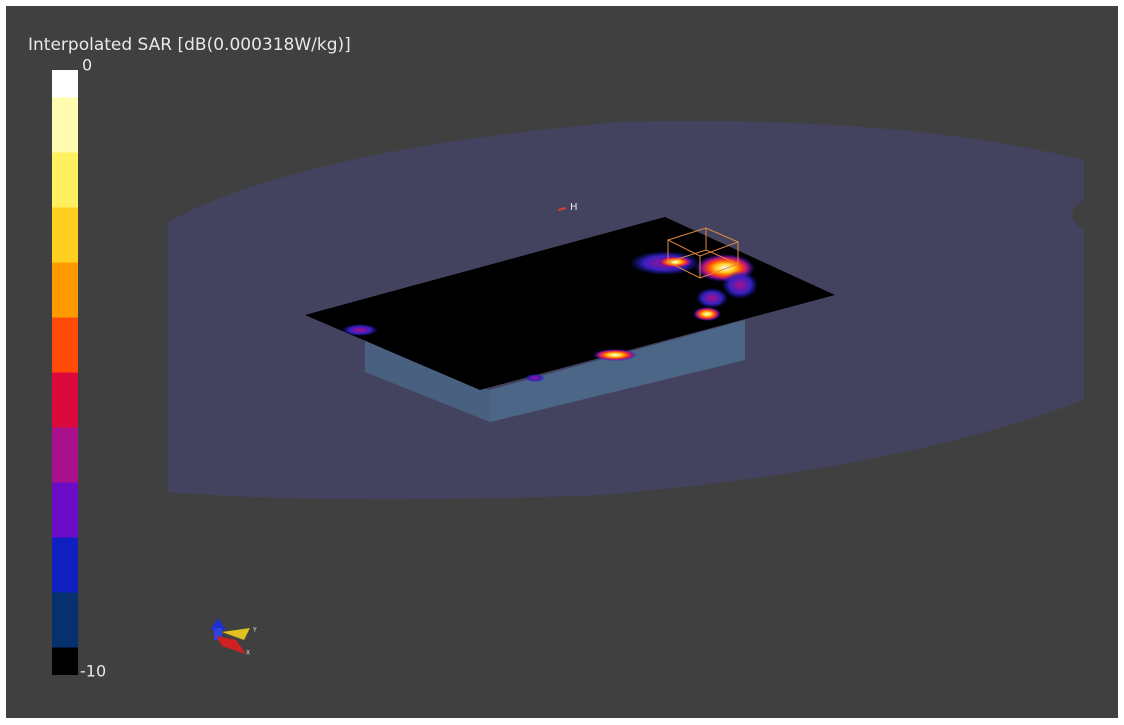 This screenshot has height=725, width=1124. Describe the element at coordinates (617, 371) in the screenshot. I see `device-front` at that location.